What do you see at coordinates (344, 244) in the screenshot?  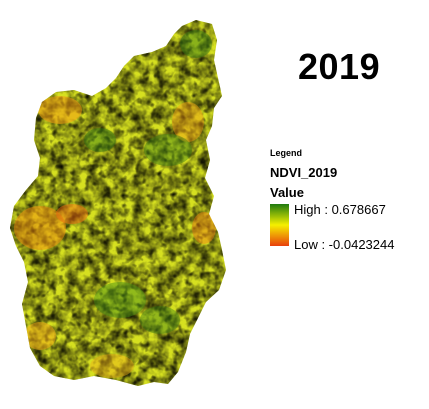 I see `legend-low-label: Low : -0.0423244` at bounding box center [344, 244].